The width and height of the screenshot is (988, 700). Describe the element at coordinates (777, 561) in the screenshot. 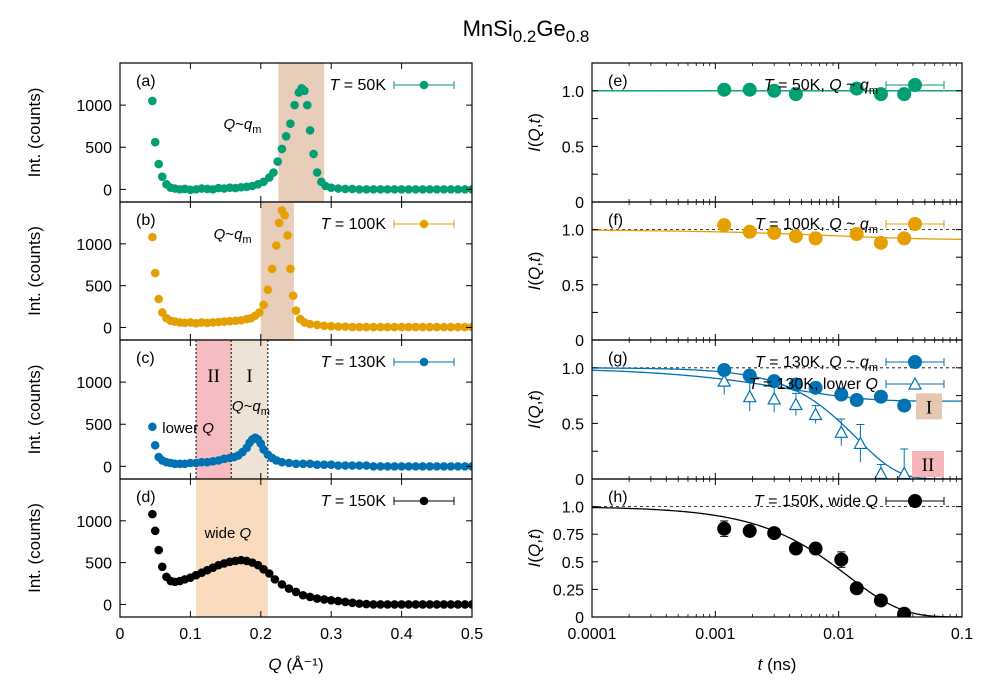

I see `fit-curve` at that location.